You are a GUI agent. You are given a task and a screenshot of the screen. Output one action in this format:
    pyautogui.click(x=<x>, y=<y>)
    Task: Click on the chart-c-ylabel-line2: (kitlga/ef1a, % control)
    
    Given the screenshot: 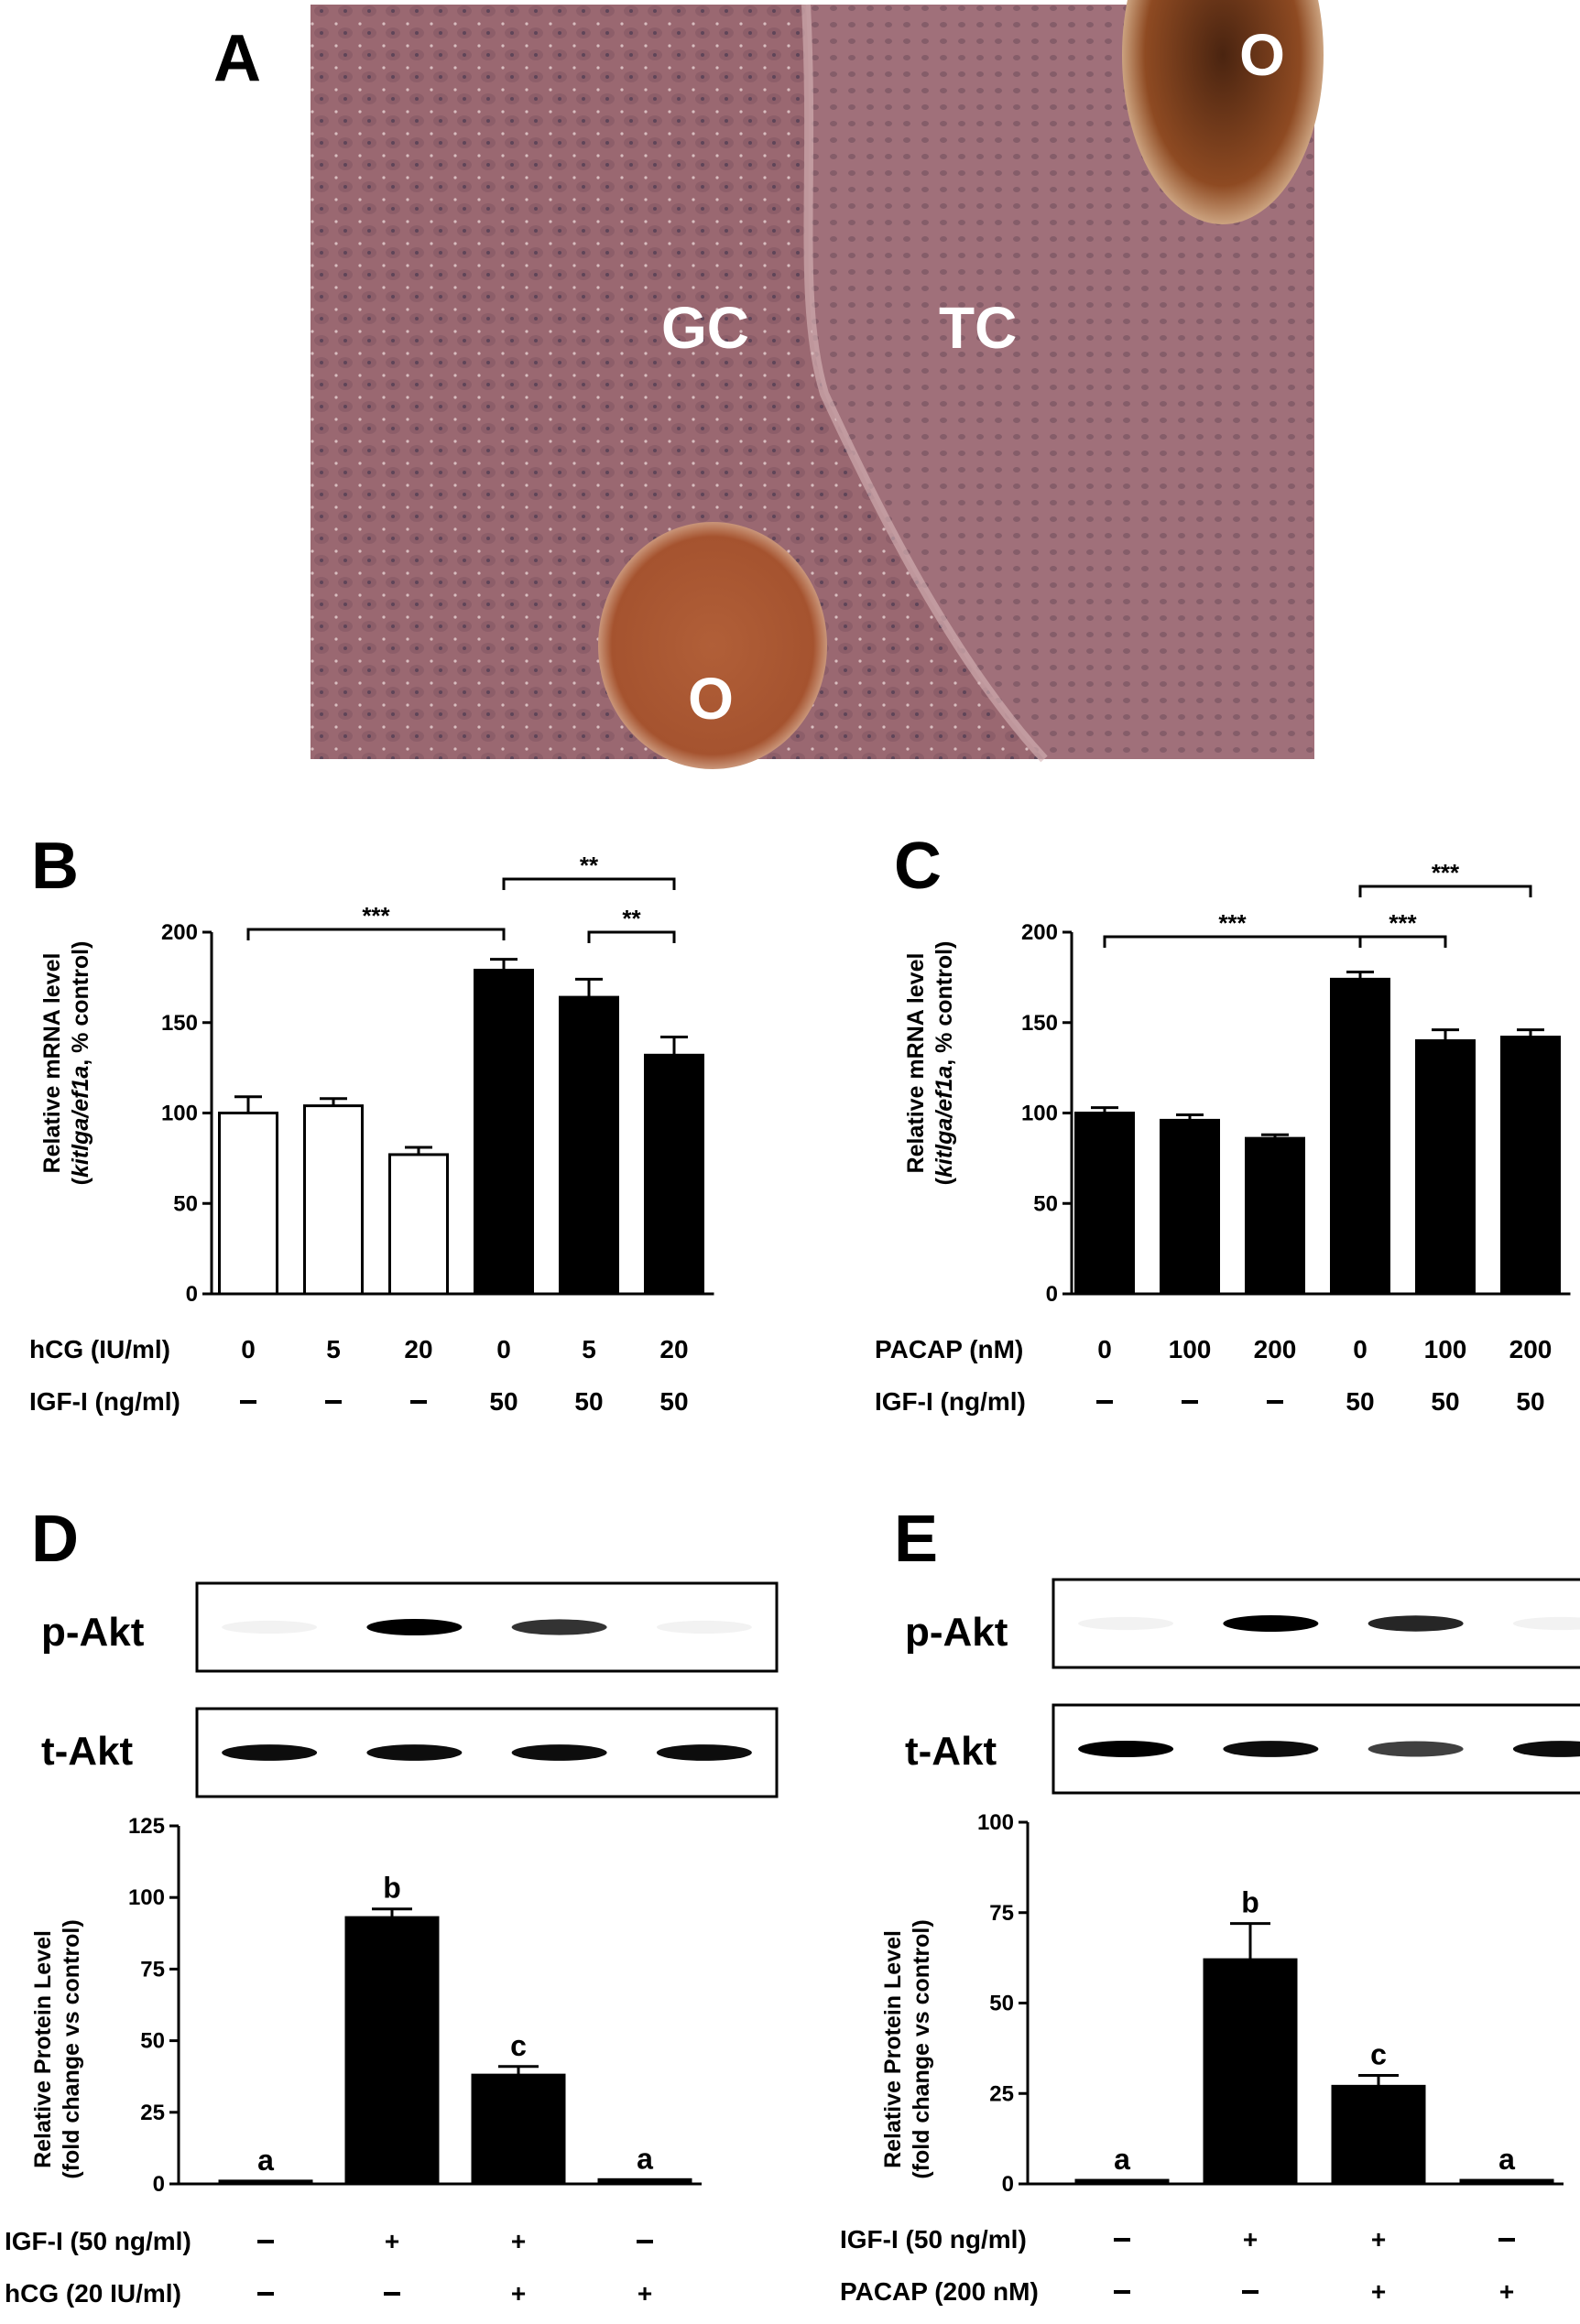 What is the action you would take?
    pyautogui.click(x=945, y=1064)
    